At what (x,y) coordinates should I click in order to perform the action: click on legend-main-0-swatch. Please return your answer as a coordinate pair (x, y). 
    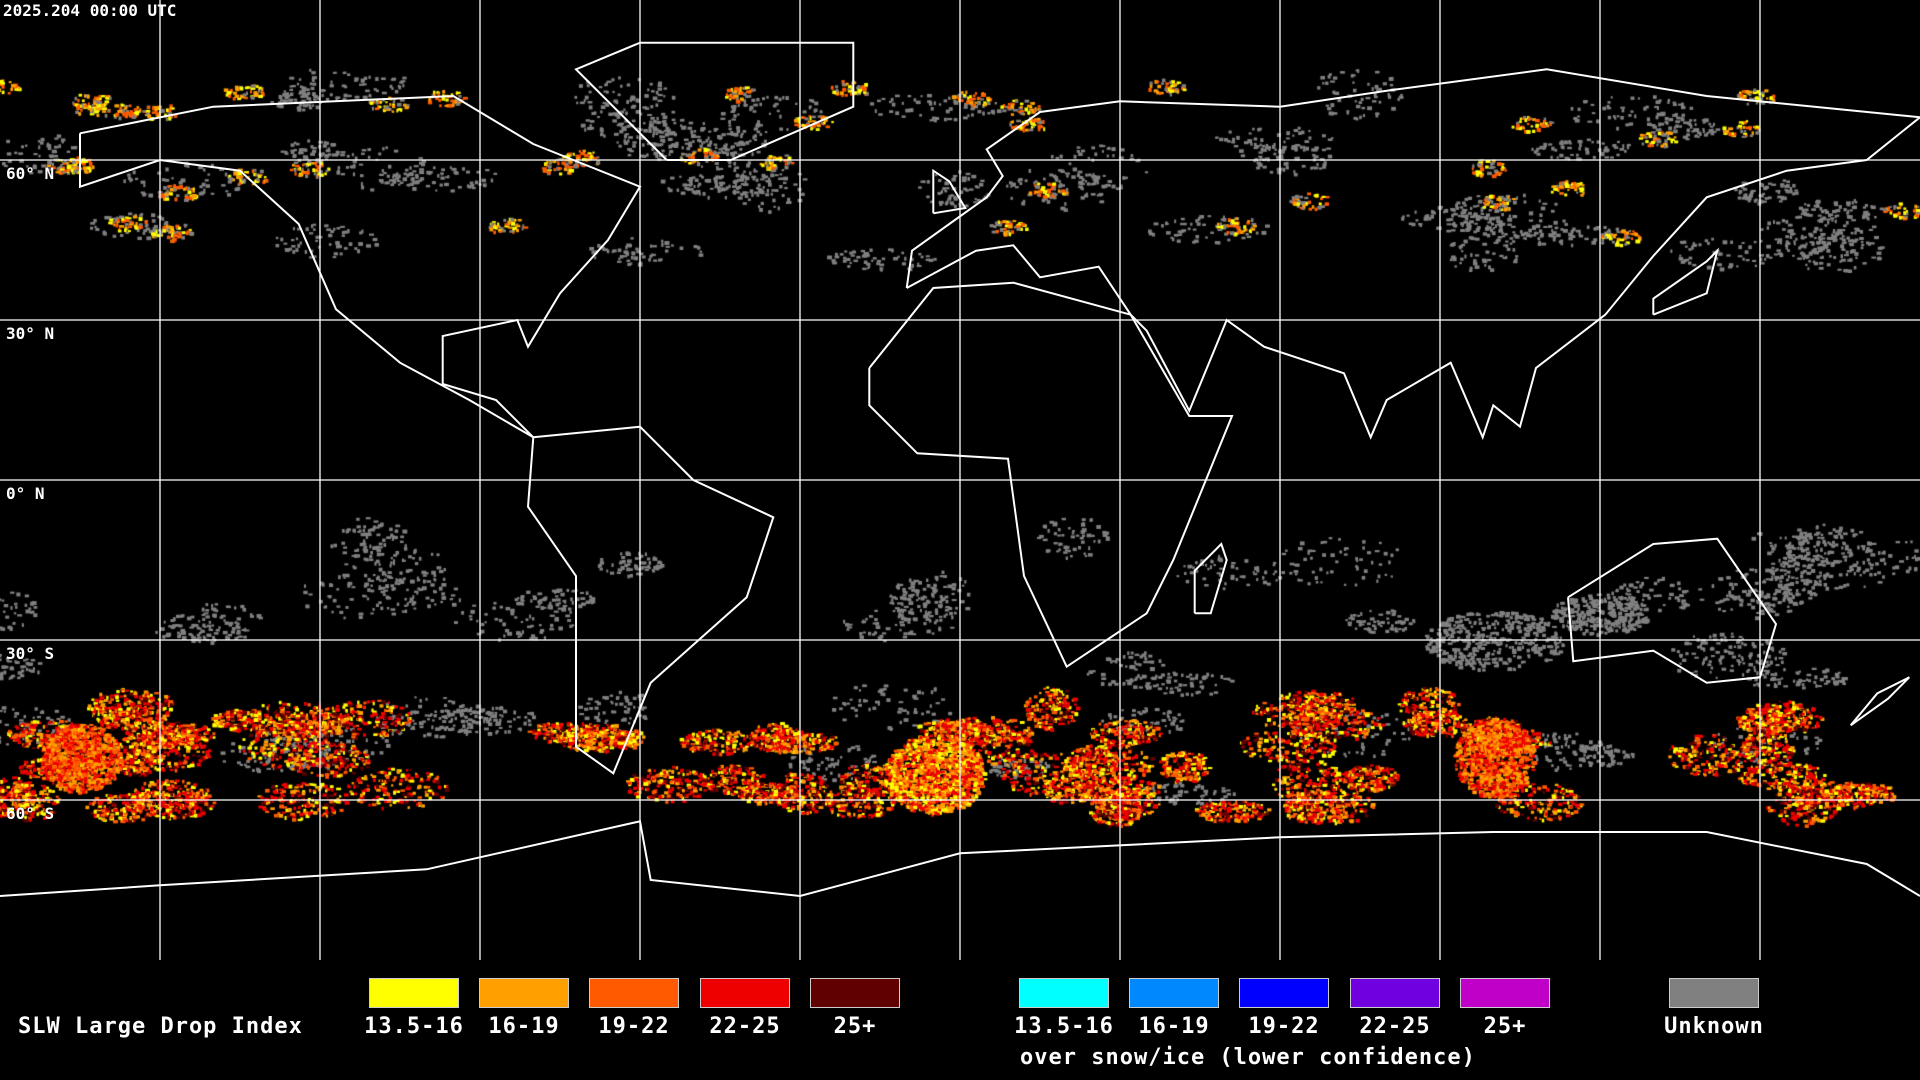
    Looking at the image, I should click on (414, 993).